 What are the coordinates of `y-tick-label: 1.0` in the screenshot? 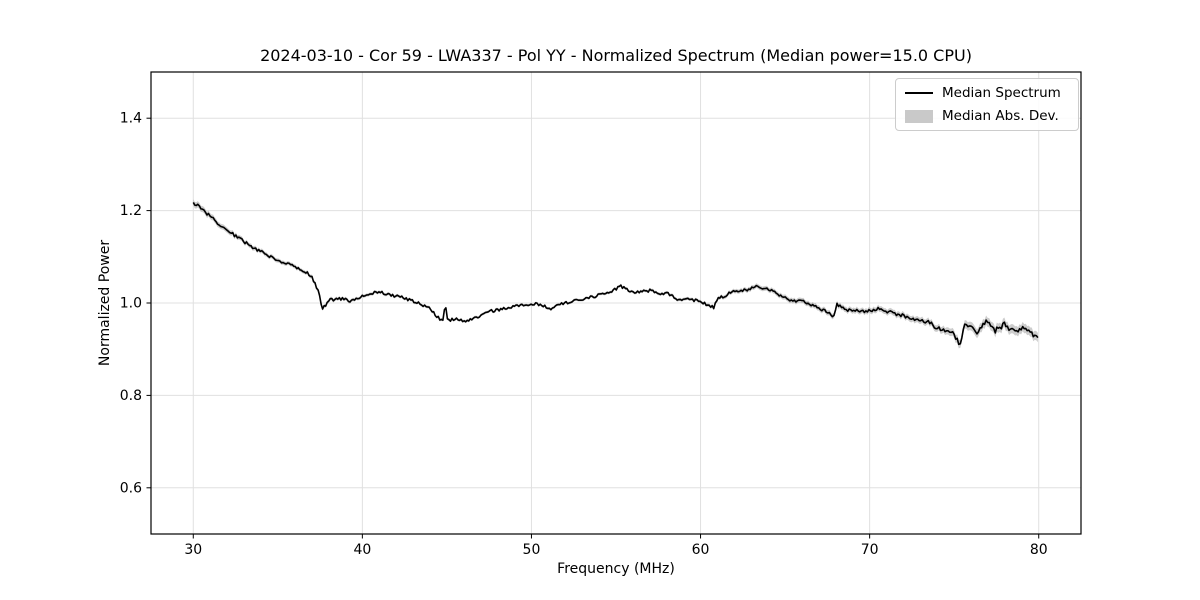 It's located at (131, 304).